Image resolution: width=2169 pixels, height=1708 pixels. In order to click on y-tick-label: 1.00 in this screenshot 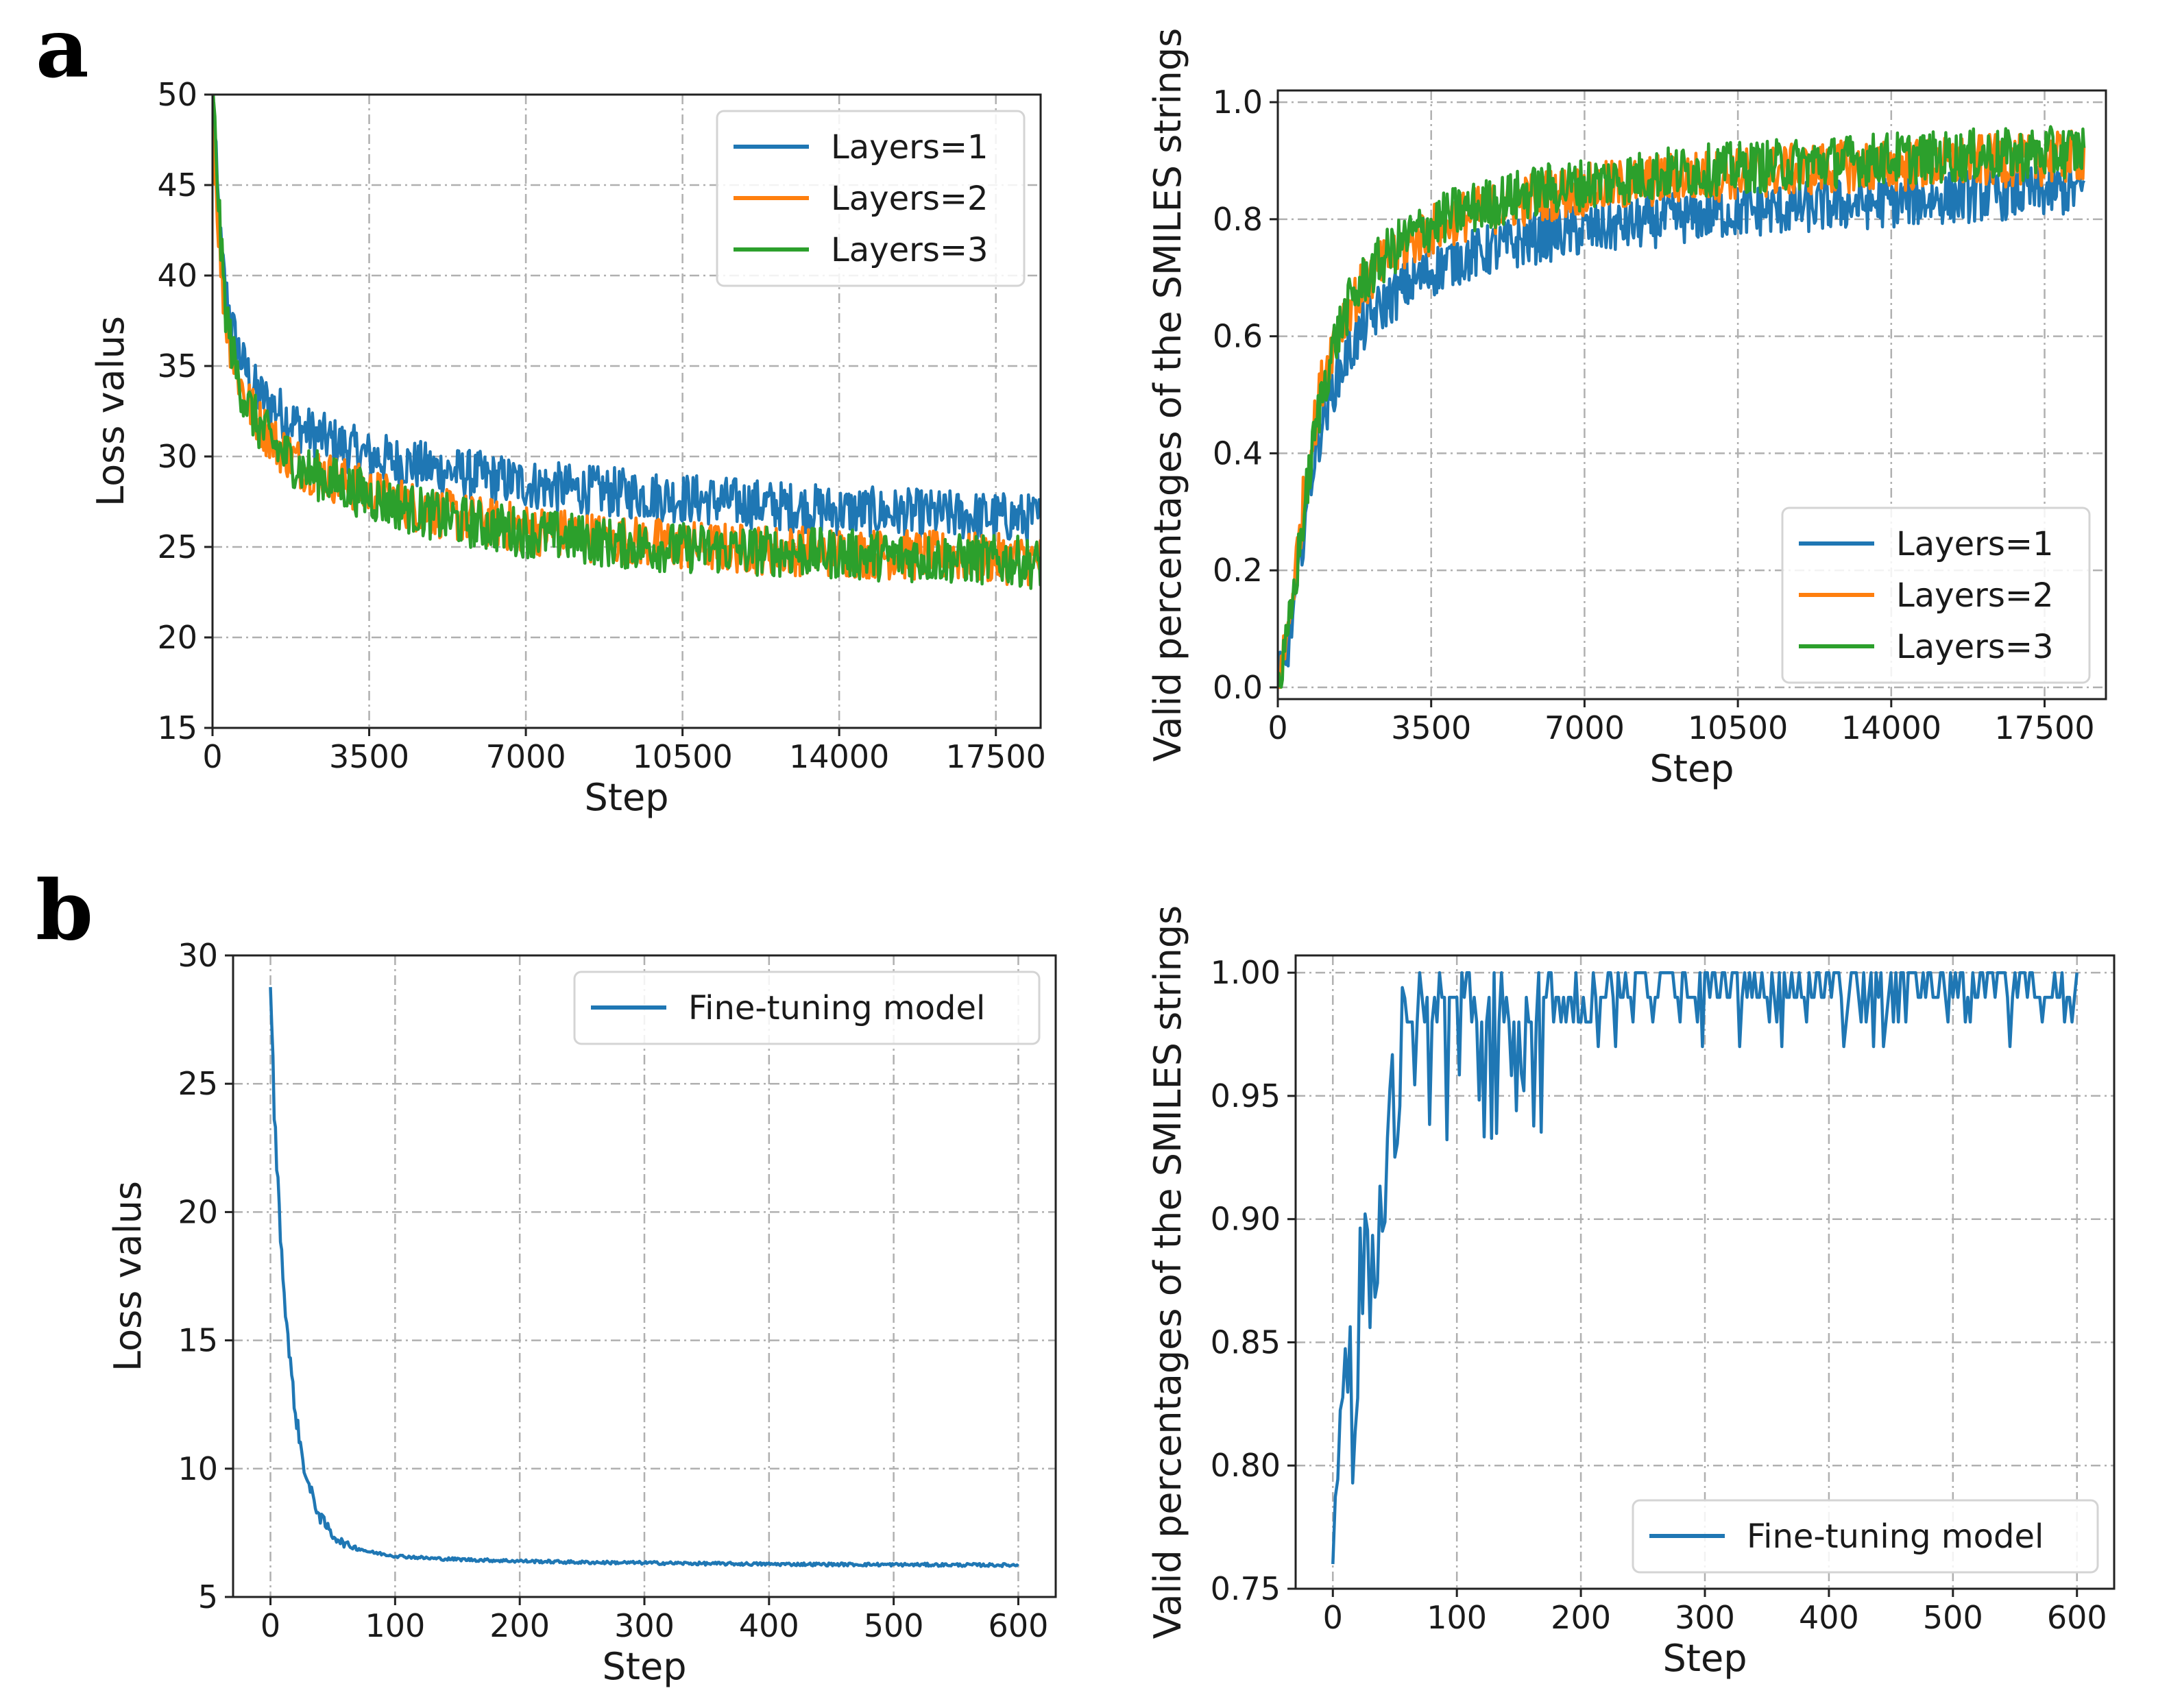, I will do `click(1246, 973)`.